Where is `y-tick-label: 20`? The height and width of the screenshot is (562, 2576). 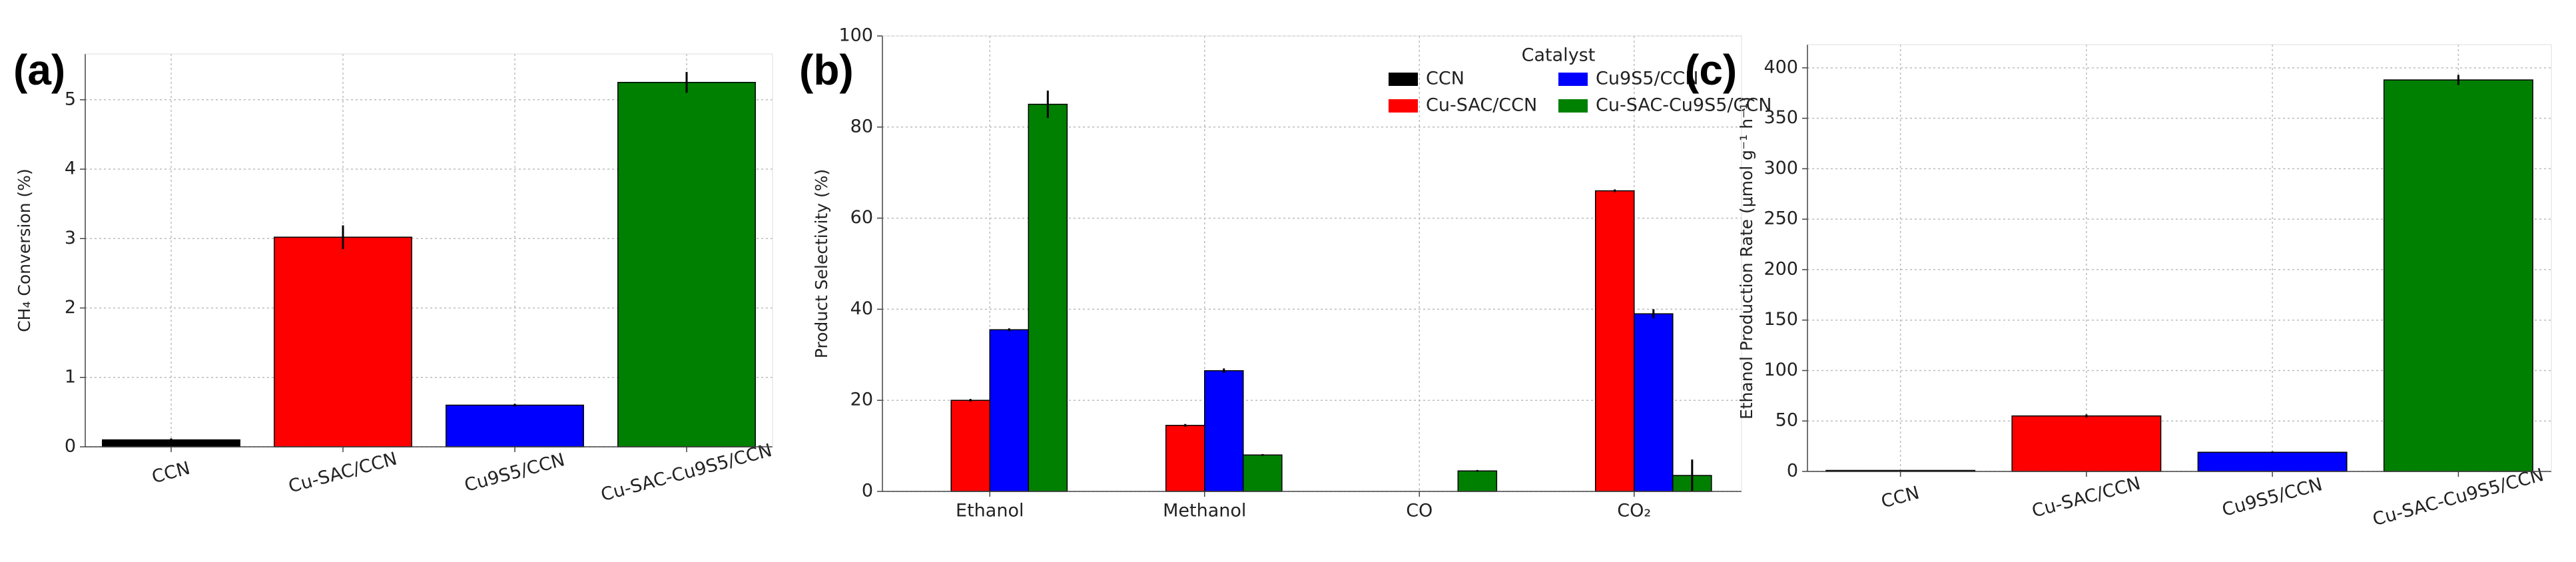 y-tick-label: 20 is located at coordinates (861, 400).